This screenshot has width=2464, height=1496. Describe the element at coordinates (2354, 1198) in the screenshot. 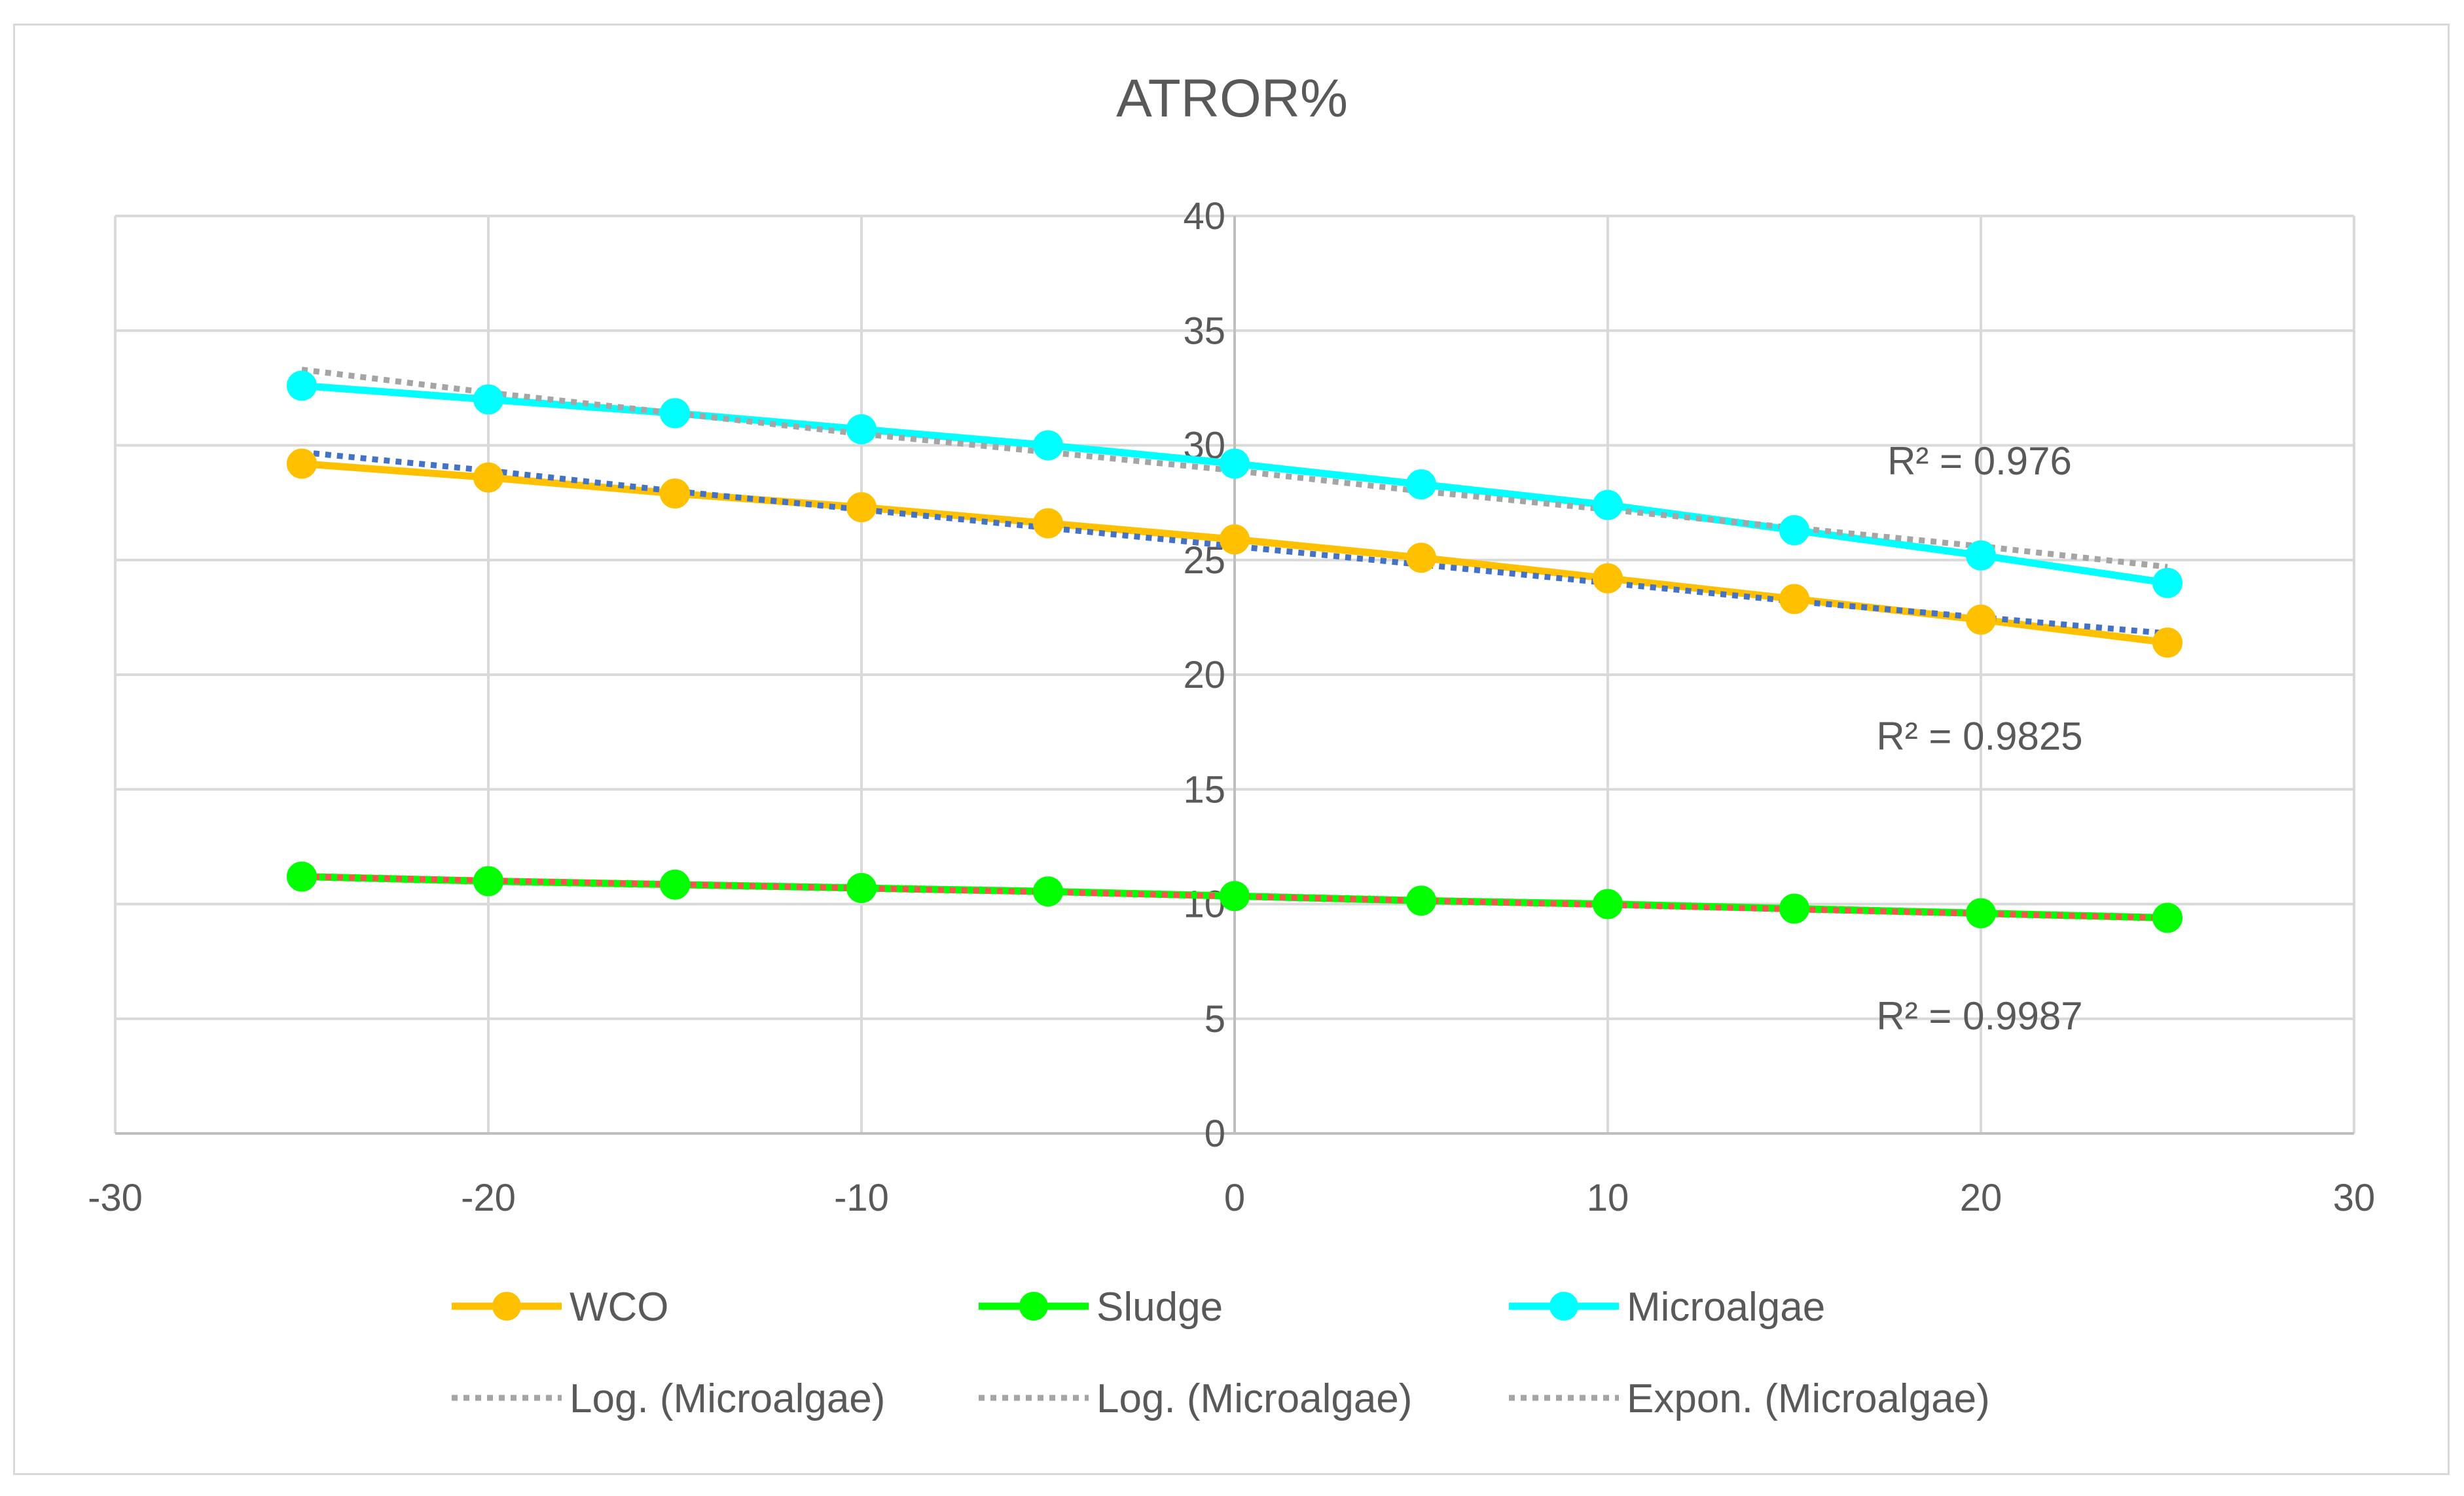

I see `x-tick-label: 30` at that location.